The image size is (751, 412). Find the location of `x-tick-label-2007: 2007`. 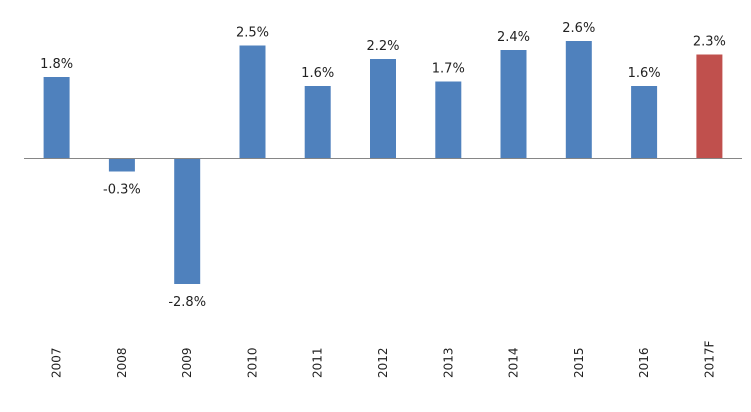

x-tick-label-2007: 2007 is located at coordinates (57, 362).